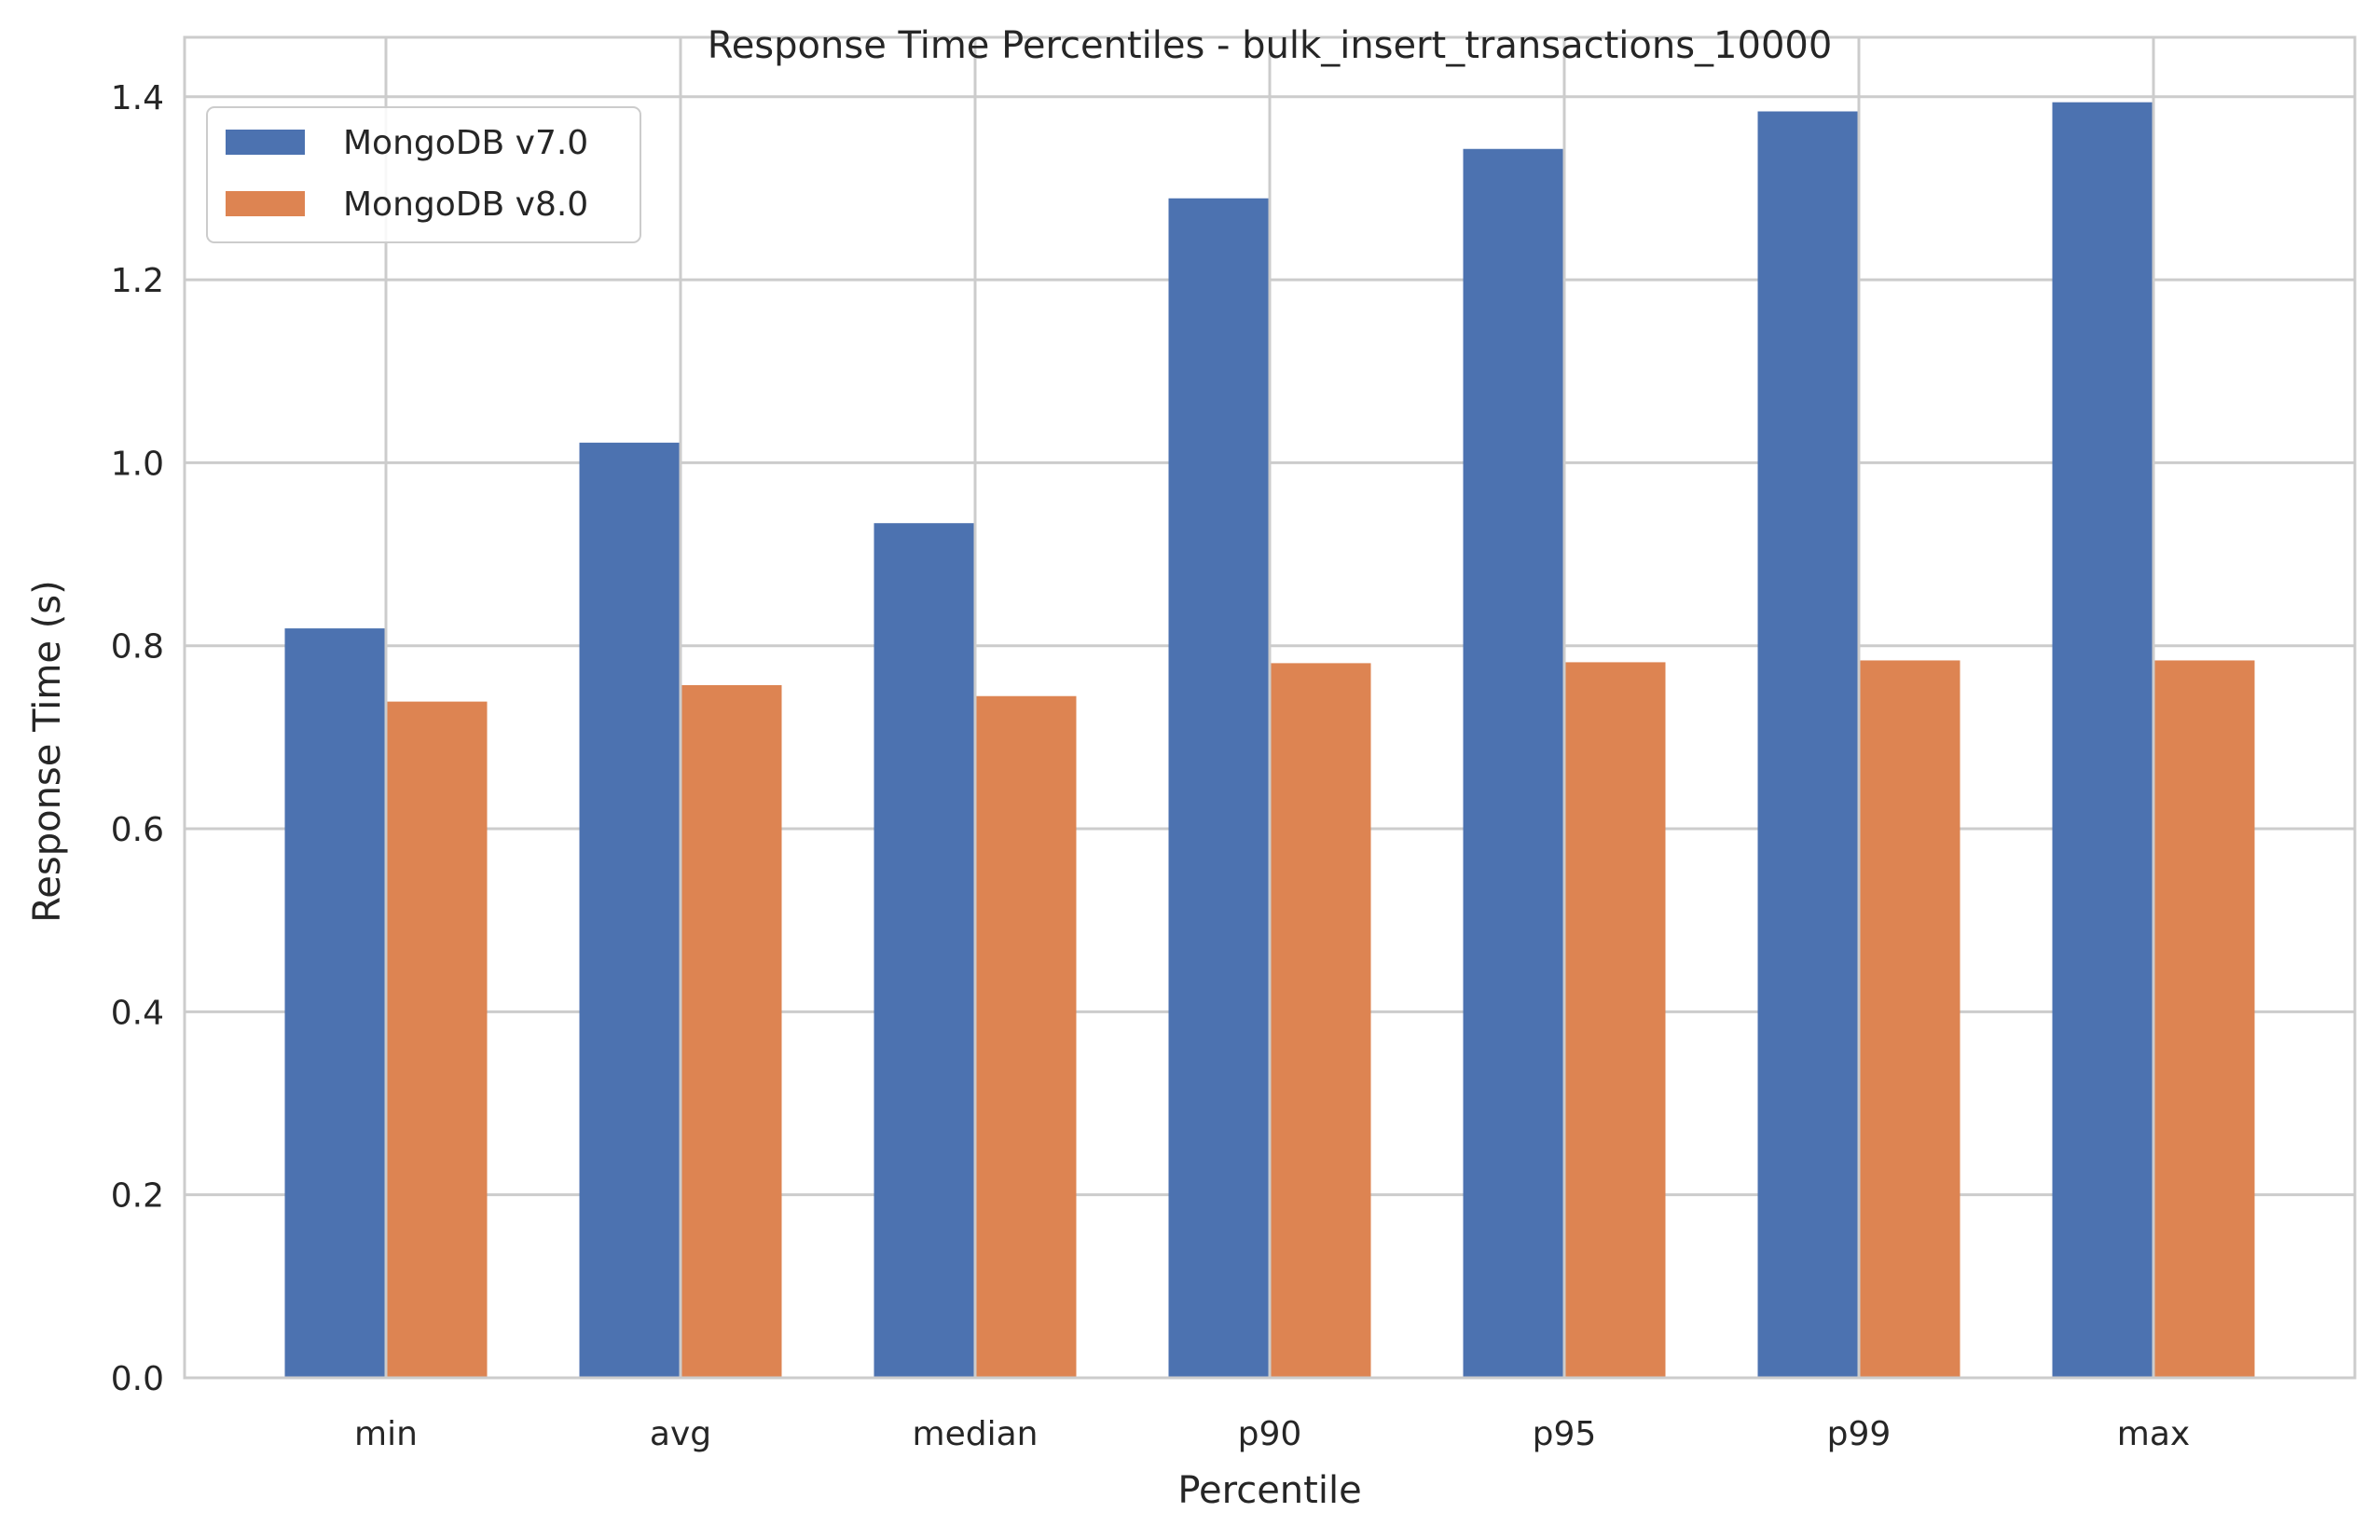 The width and height of the screenshot is (2380, 1540). Describe the element at coordinates (2204, 1019) in the screenshot. I see `bar-v8-max` at that location.